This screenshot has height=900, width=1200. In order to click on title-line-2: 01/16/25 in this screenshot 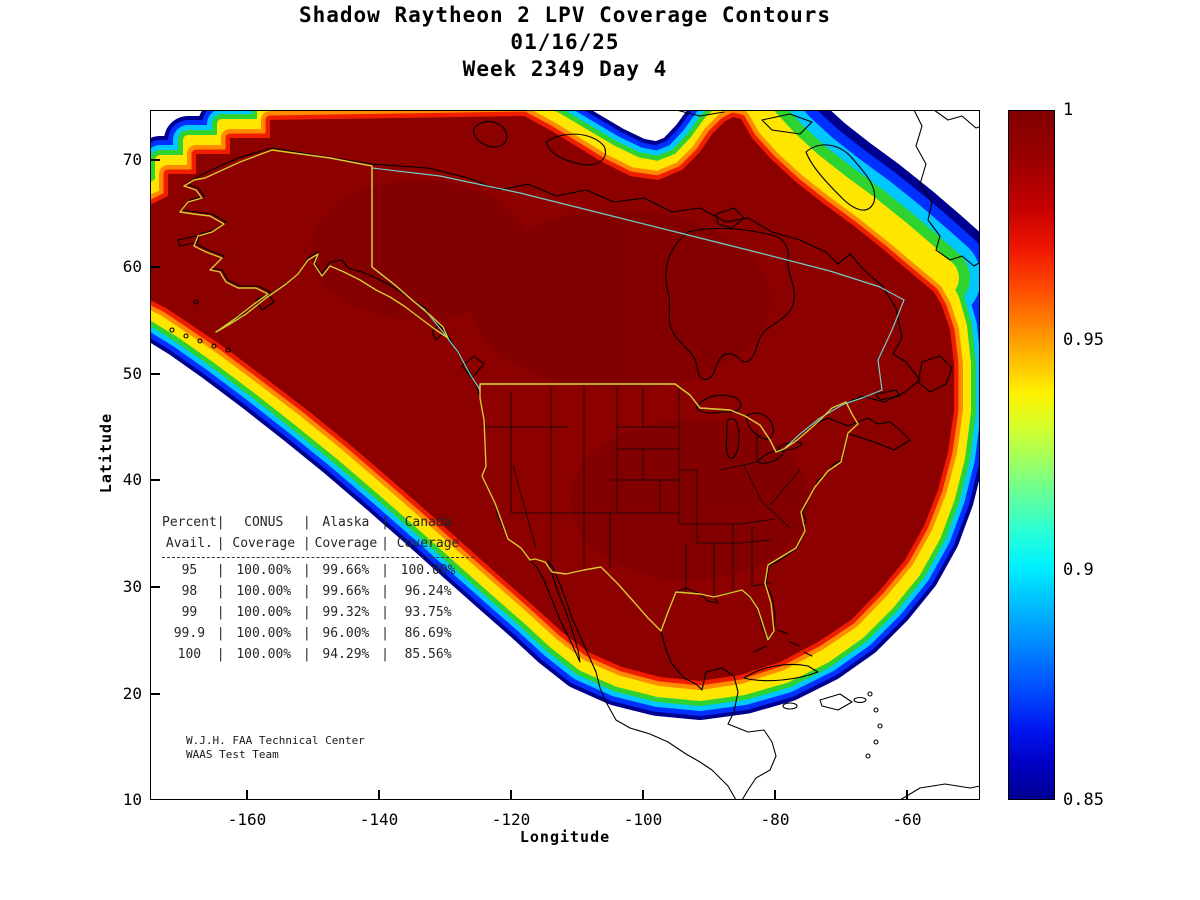, I will do `click(565, 42)`.